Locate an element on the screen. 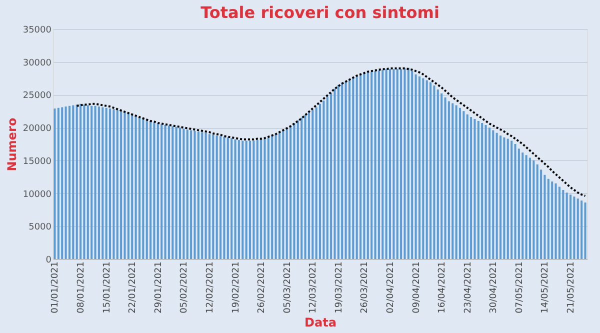 The width and height of the screenshot is (600, 333). y-tick-label: 25000 is located at coordinates (37, 96).